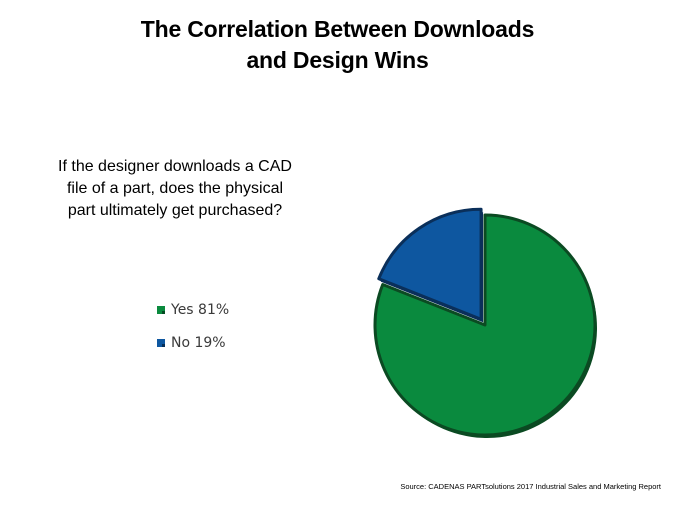 The width and height of the screenshot is (675, 506). Describe the element at coordinates (337, 60) in the screenshot. I see `chart-title-line-2: and Design Wins` at that location.